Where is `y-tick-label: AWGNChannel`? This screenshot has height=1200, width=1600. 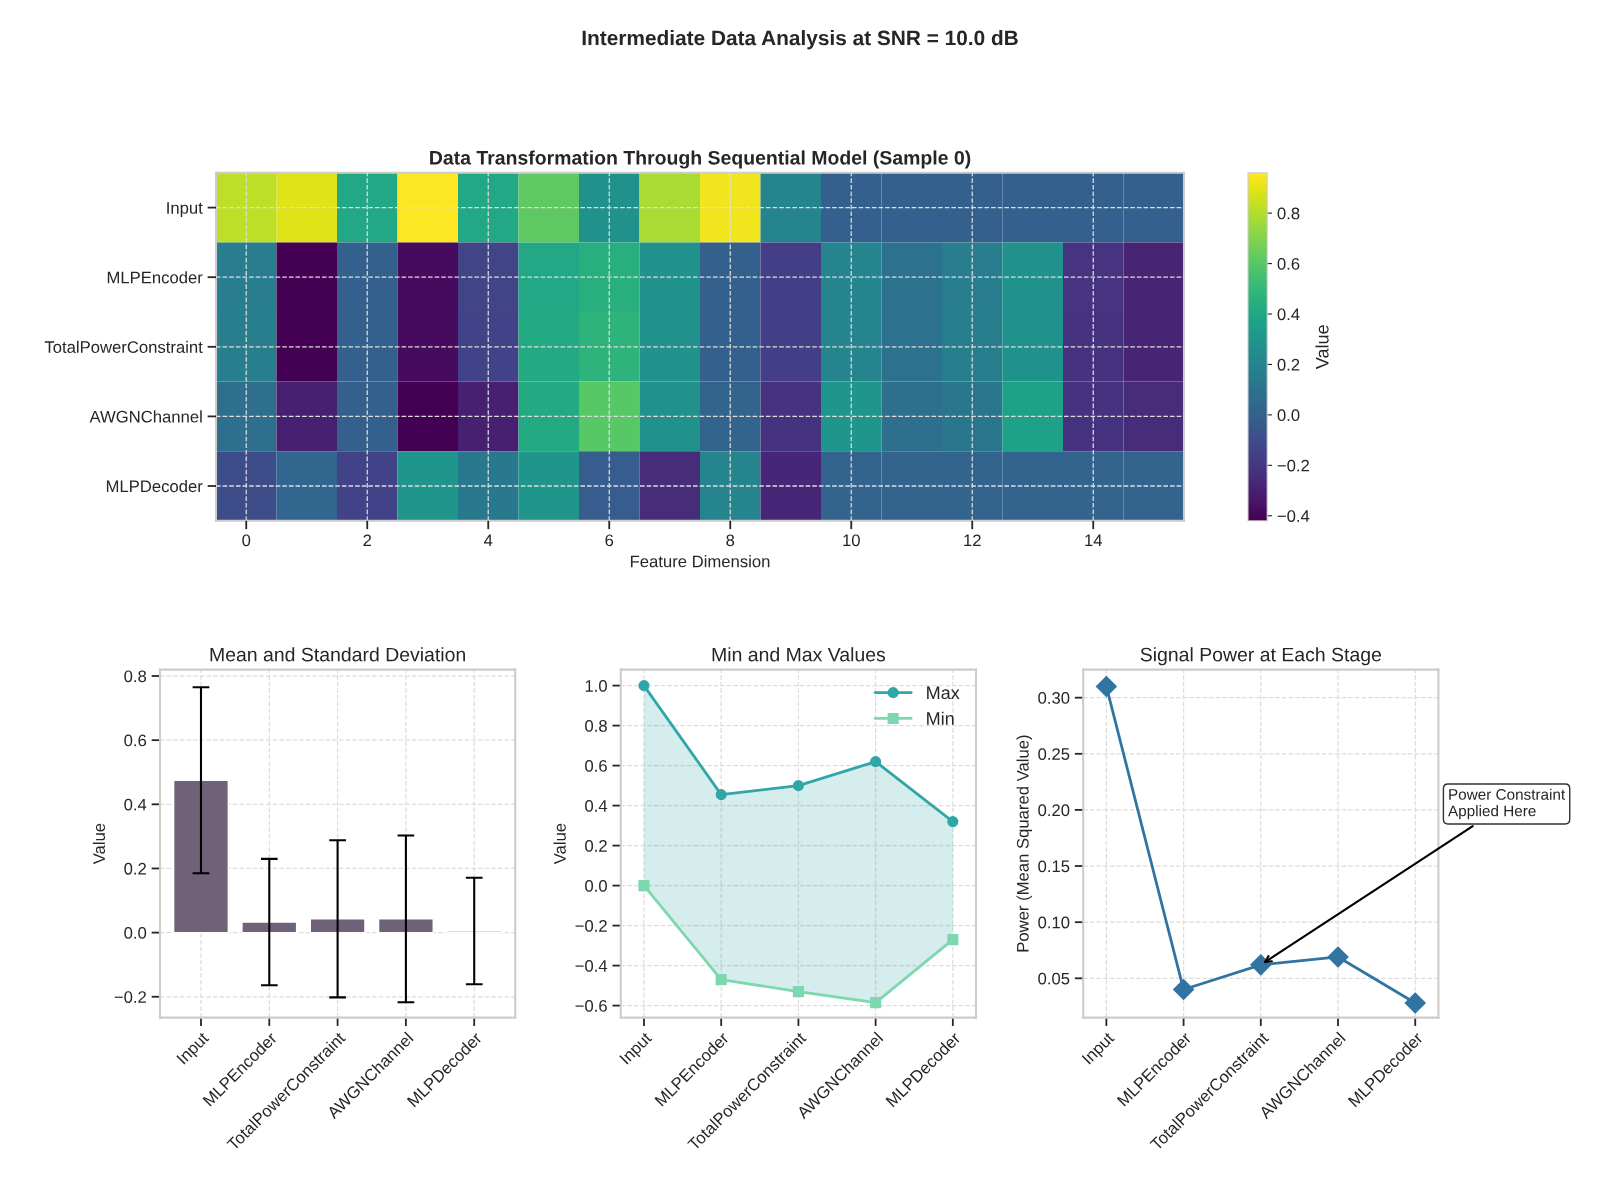 y-tick-label: AWGNChannel is located at coordinates (145, 416).